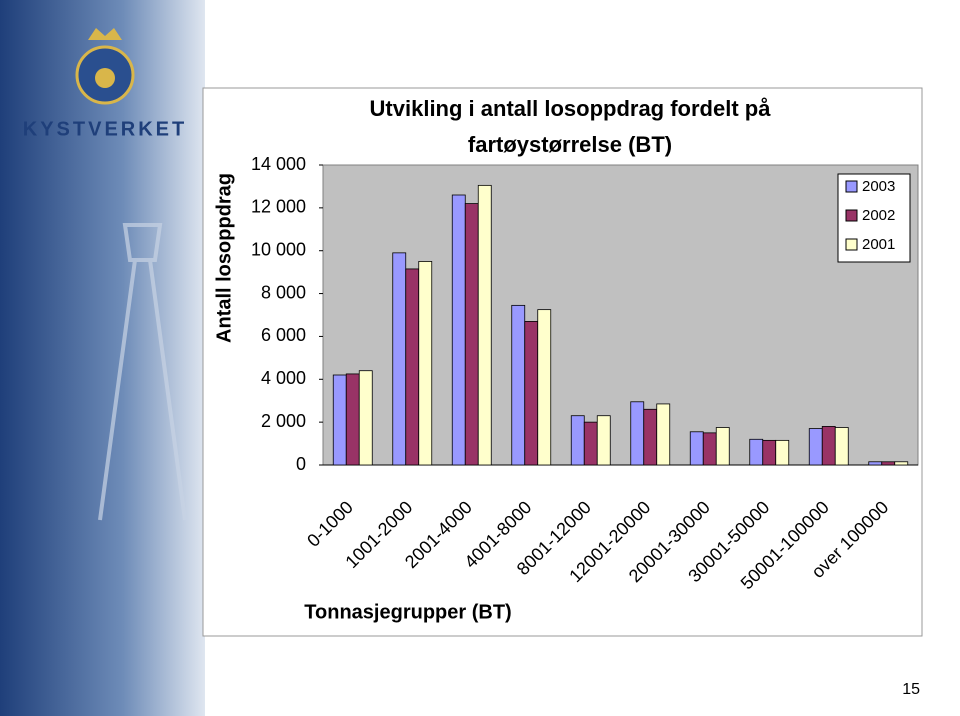 The image size is (960, 716). I want to click on y-axis-title: Antall losoppdrag, so click(224, 258).